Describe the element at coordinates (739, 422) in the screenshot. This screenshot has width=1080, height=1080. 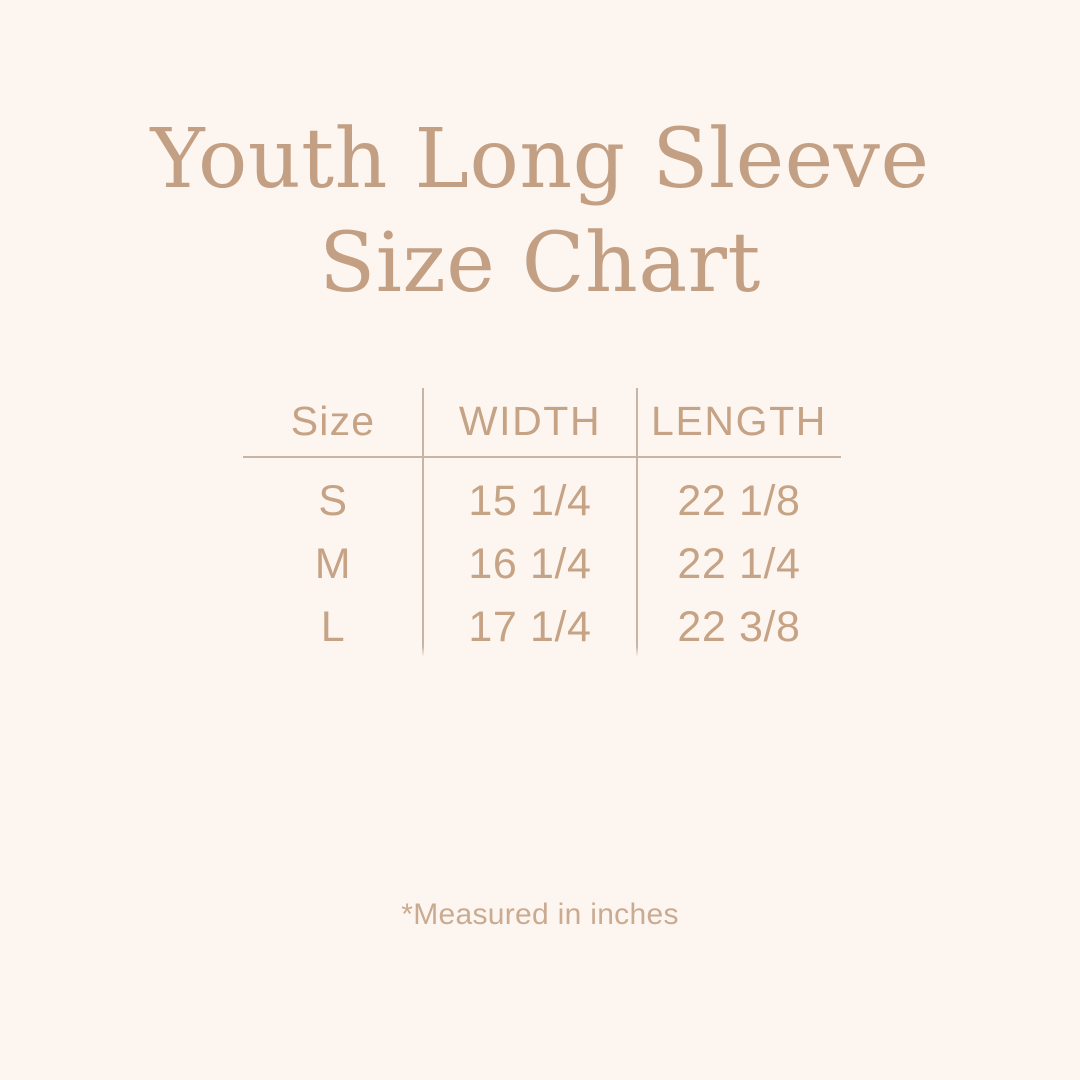
I see `column-header-length: LENGTH` at that location.